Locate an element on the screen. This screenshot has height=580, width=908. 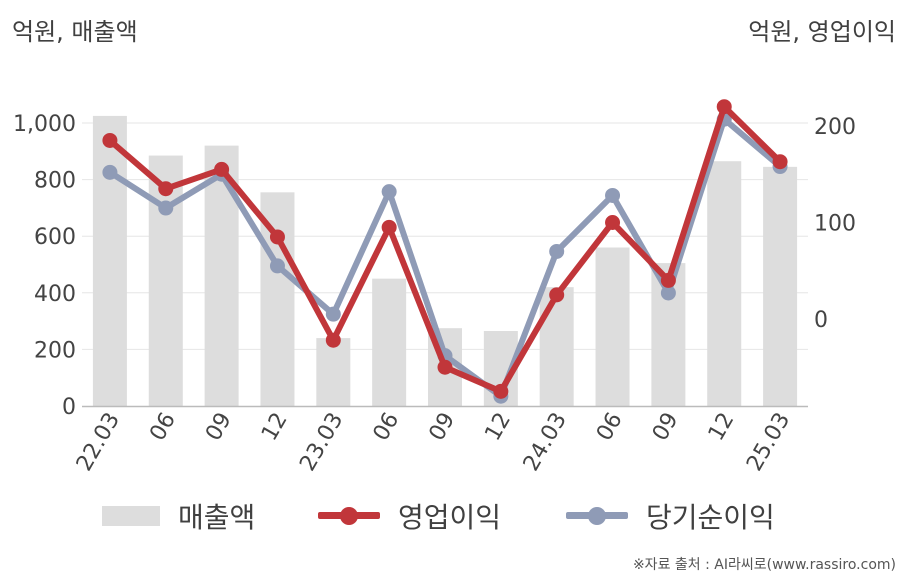
legend-label-net-income: 당기순이익 is located at coordinates (710, 517).